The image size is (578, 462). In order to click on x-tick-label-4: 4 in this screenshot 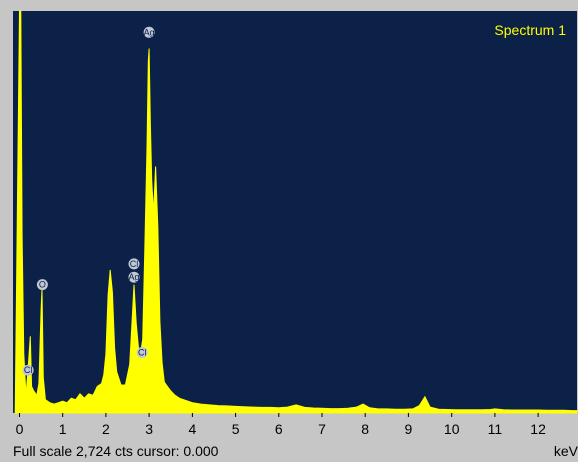, I will do `click(193, 429)`.